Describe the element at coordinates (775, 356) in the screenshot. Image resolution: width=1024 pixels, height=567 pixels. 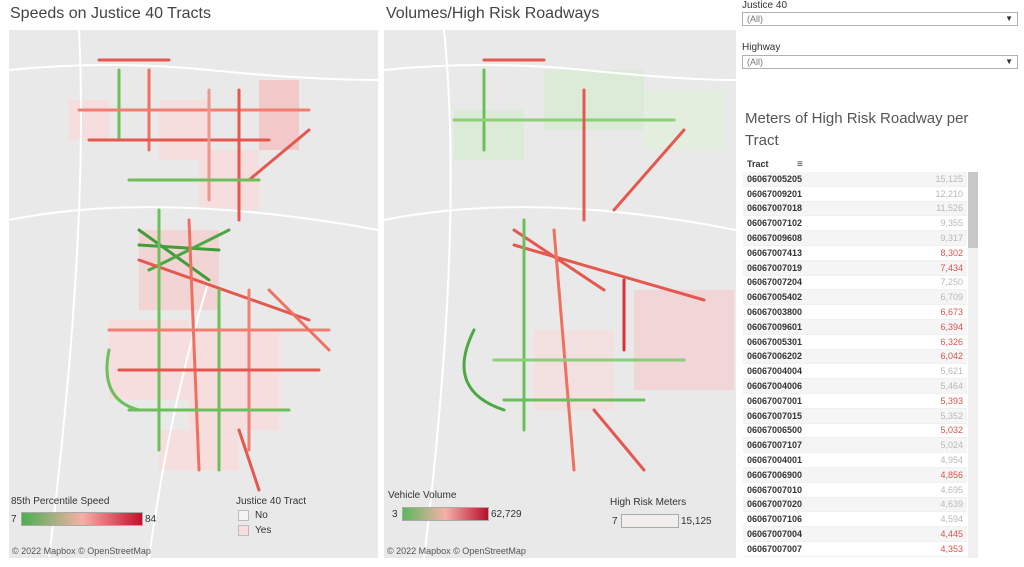
I see `tract-id: 06067006202` at that location.